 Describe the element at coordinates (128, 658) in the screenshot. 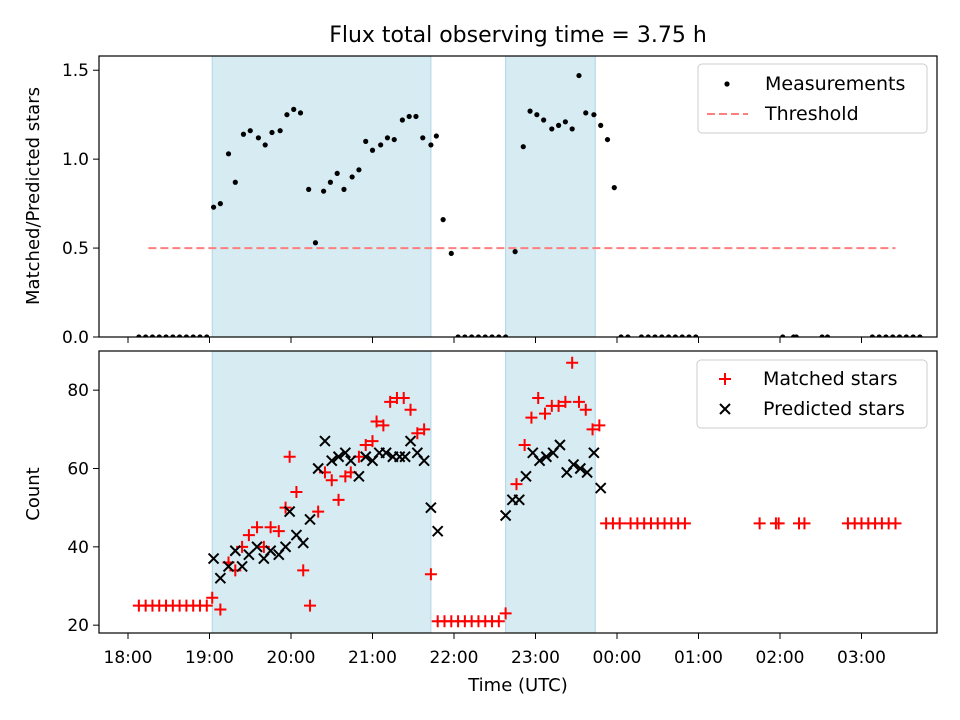

I see `x-tick-label: 18:00` at that location.